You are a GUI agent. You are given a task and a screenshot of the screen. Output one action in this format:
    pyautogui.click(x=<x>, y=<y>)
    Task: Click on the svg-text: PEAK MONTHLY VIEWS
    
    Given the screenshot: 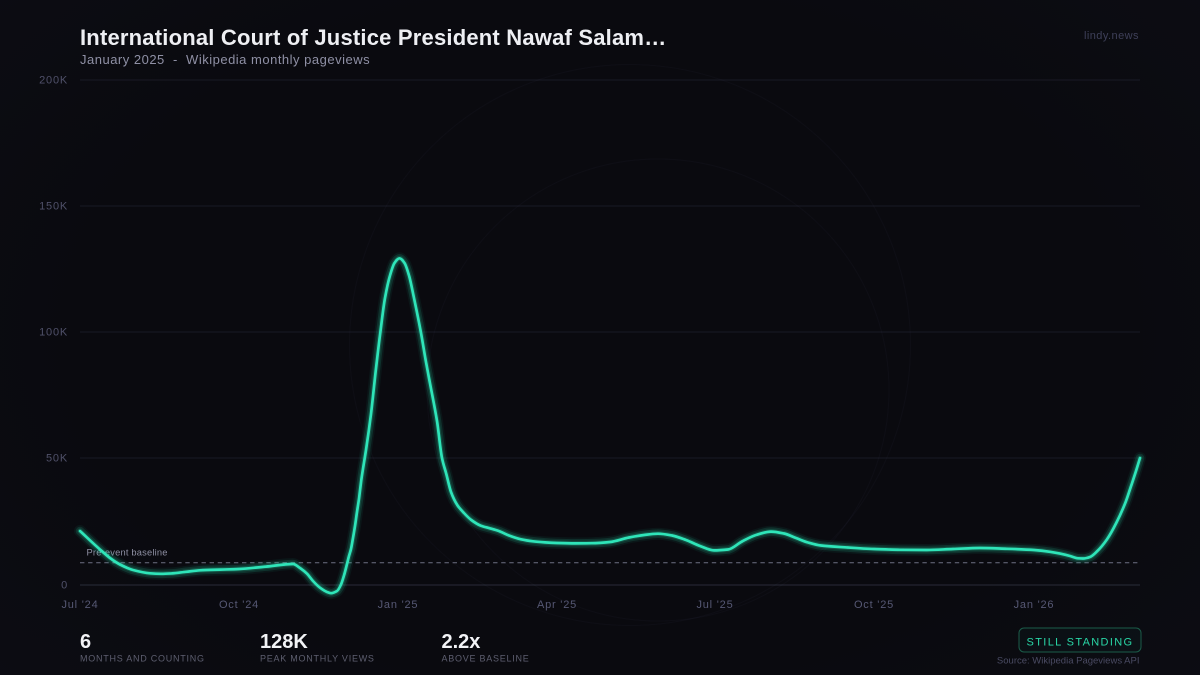 What is the action you would take?
    pyautogui.click(x=317, y=659)
    